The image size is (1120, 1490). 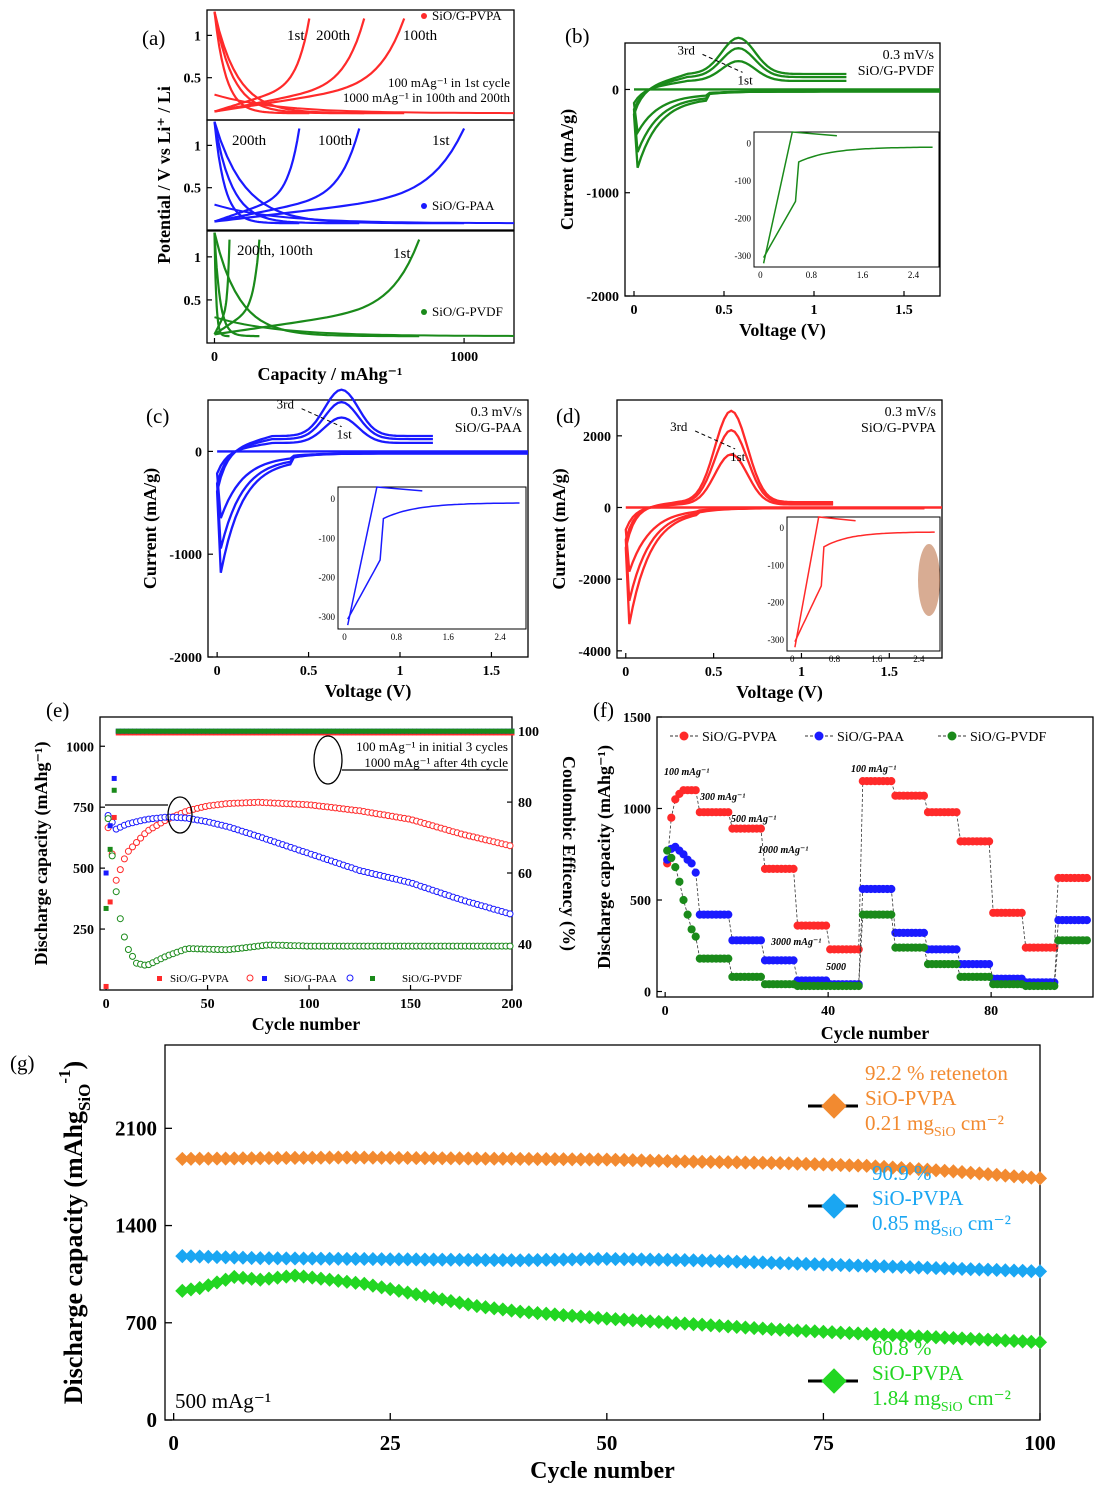 What do you see at coordinates (345, 434) in the screenshot?
I see `cycle-label-1st: 1st` at bounding box center [345, 434].